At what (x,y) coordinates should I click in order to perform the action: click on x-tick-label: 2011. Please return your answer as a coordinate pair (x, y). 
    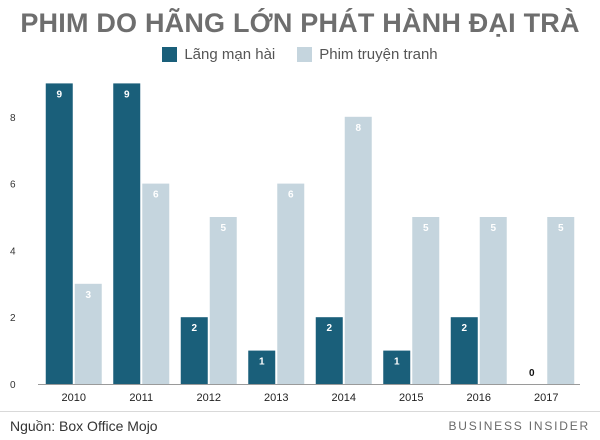
    Looking at the image, I should click on (141, 398).